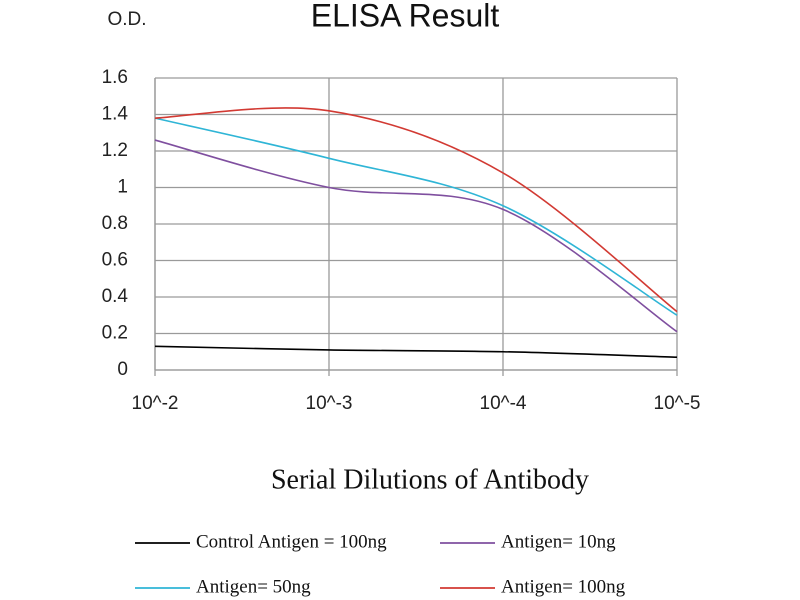 The image size is (800, 600). I want to click on y-tick-label: 1.6, so click(115, 77).